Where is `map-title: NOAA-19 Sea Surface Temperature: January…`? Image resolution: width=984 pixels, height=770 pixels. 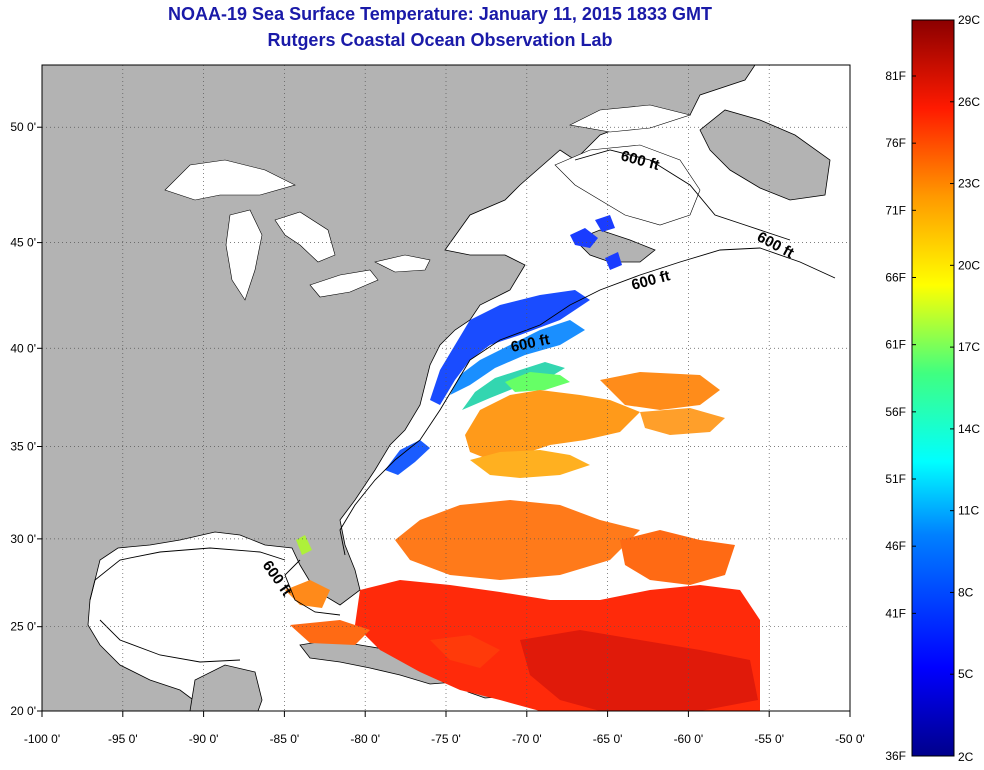
map-title: NOAA-19 Sea Surface Temperature: January… is located at coordinates (440, 14).